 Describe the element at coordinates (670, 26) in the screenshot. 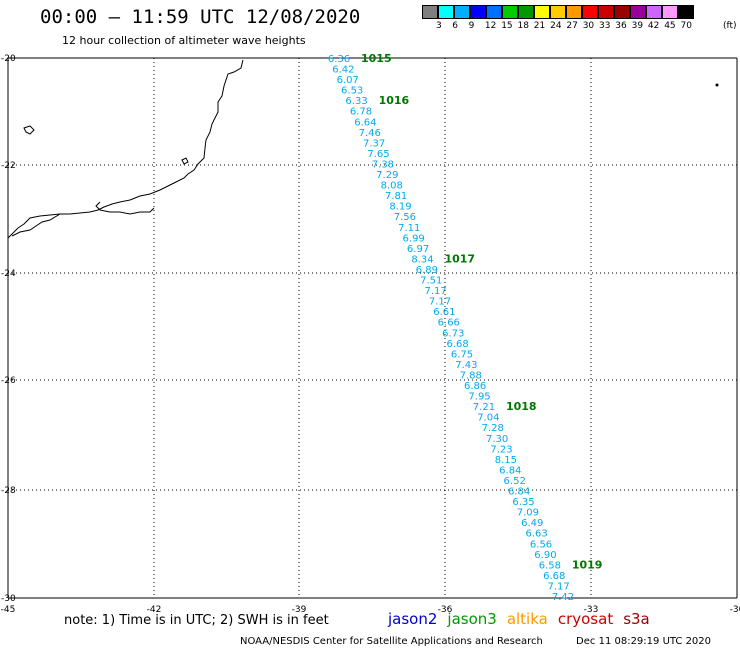

I see `scale-label: 45` at that location.